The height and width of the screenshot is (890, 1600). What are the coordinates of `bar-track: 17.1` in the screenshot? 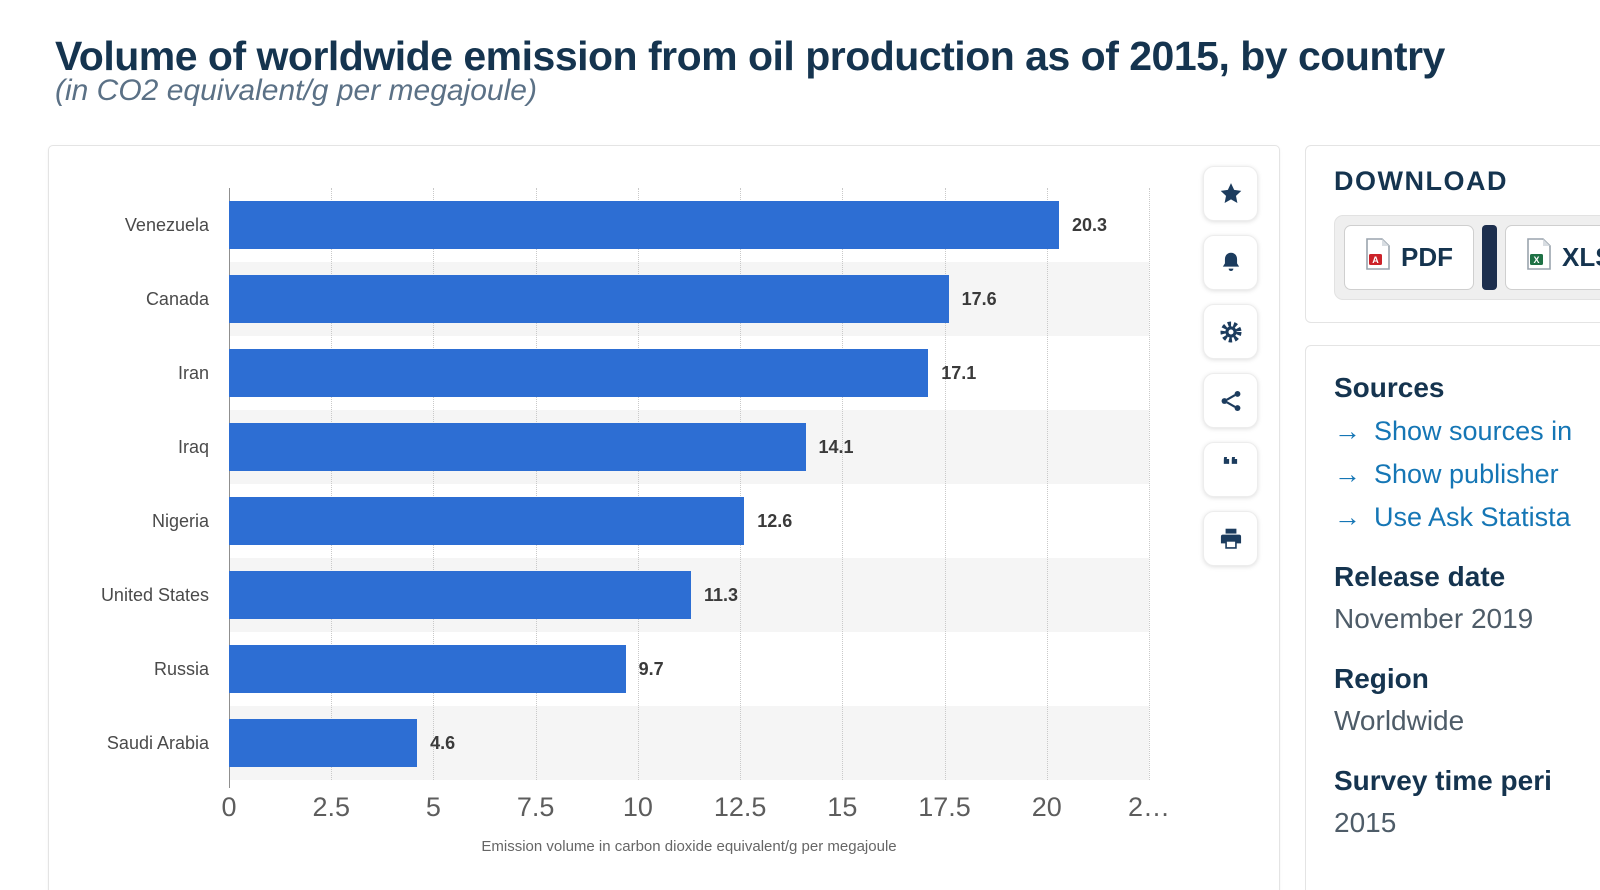 It's located at (689, 373).